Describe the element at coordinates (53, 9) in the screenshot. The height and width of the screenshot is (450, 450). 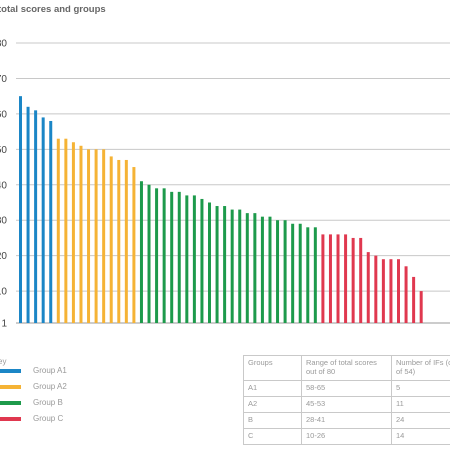
I see `chart-title: total scores and groups` at that location.